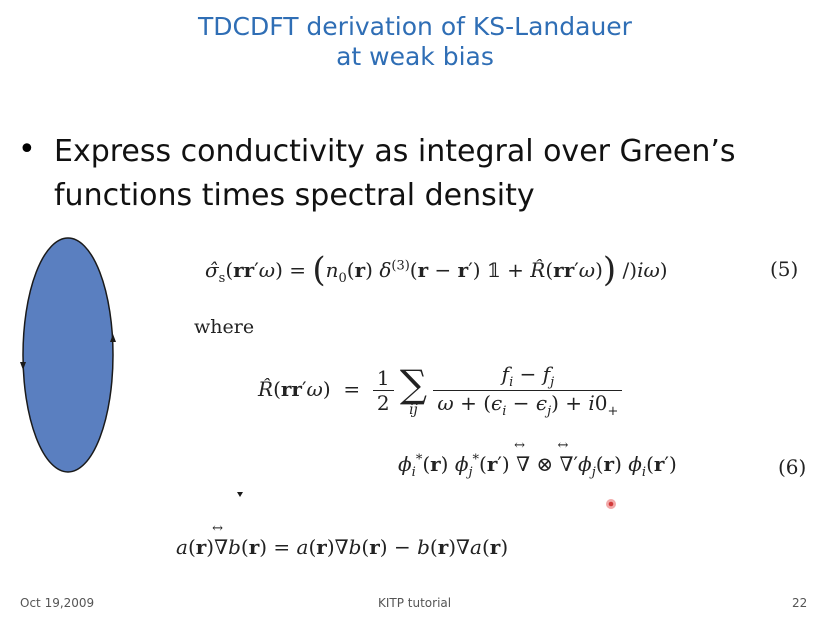  What do you see at coordinates (415, 26) in the screenshot?
I see `slide-title-line-1: TDCDFT derivation of KS-Landauer` at bounding box center [415, 26].